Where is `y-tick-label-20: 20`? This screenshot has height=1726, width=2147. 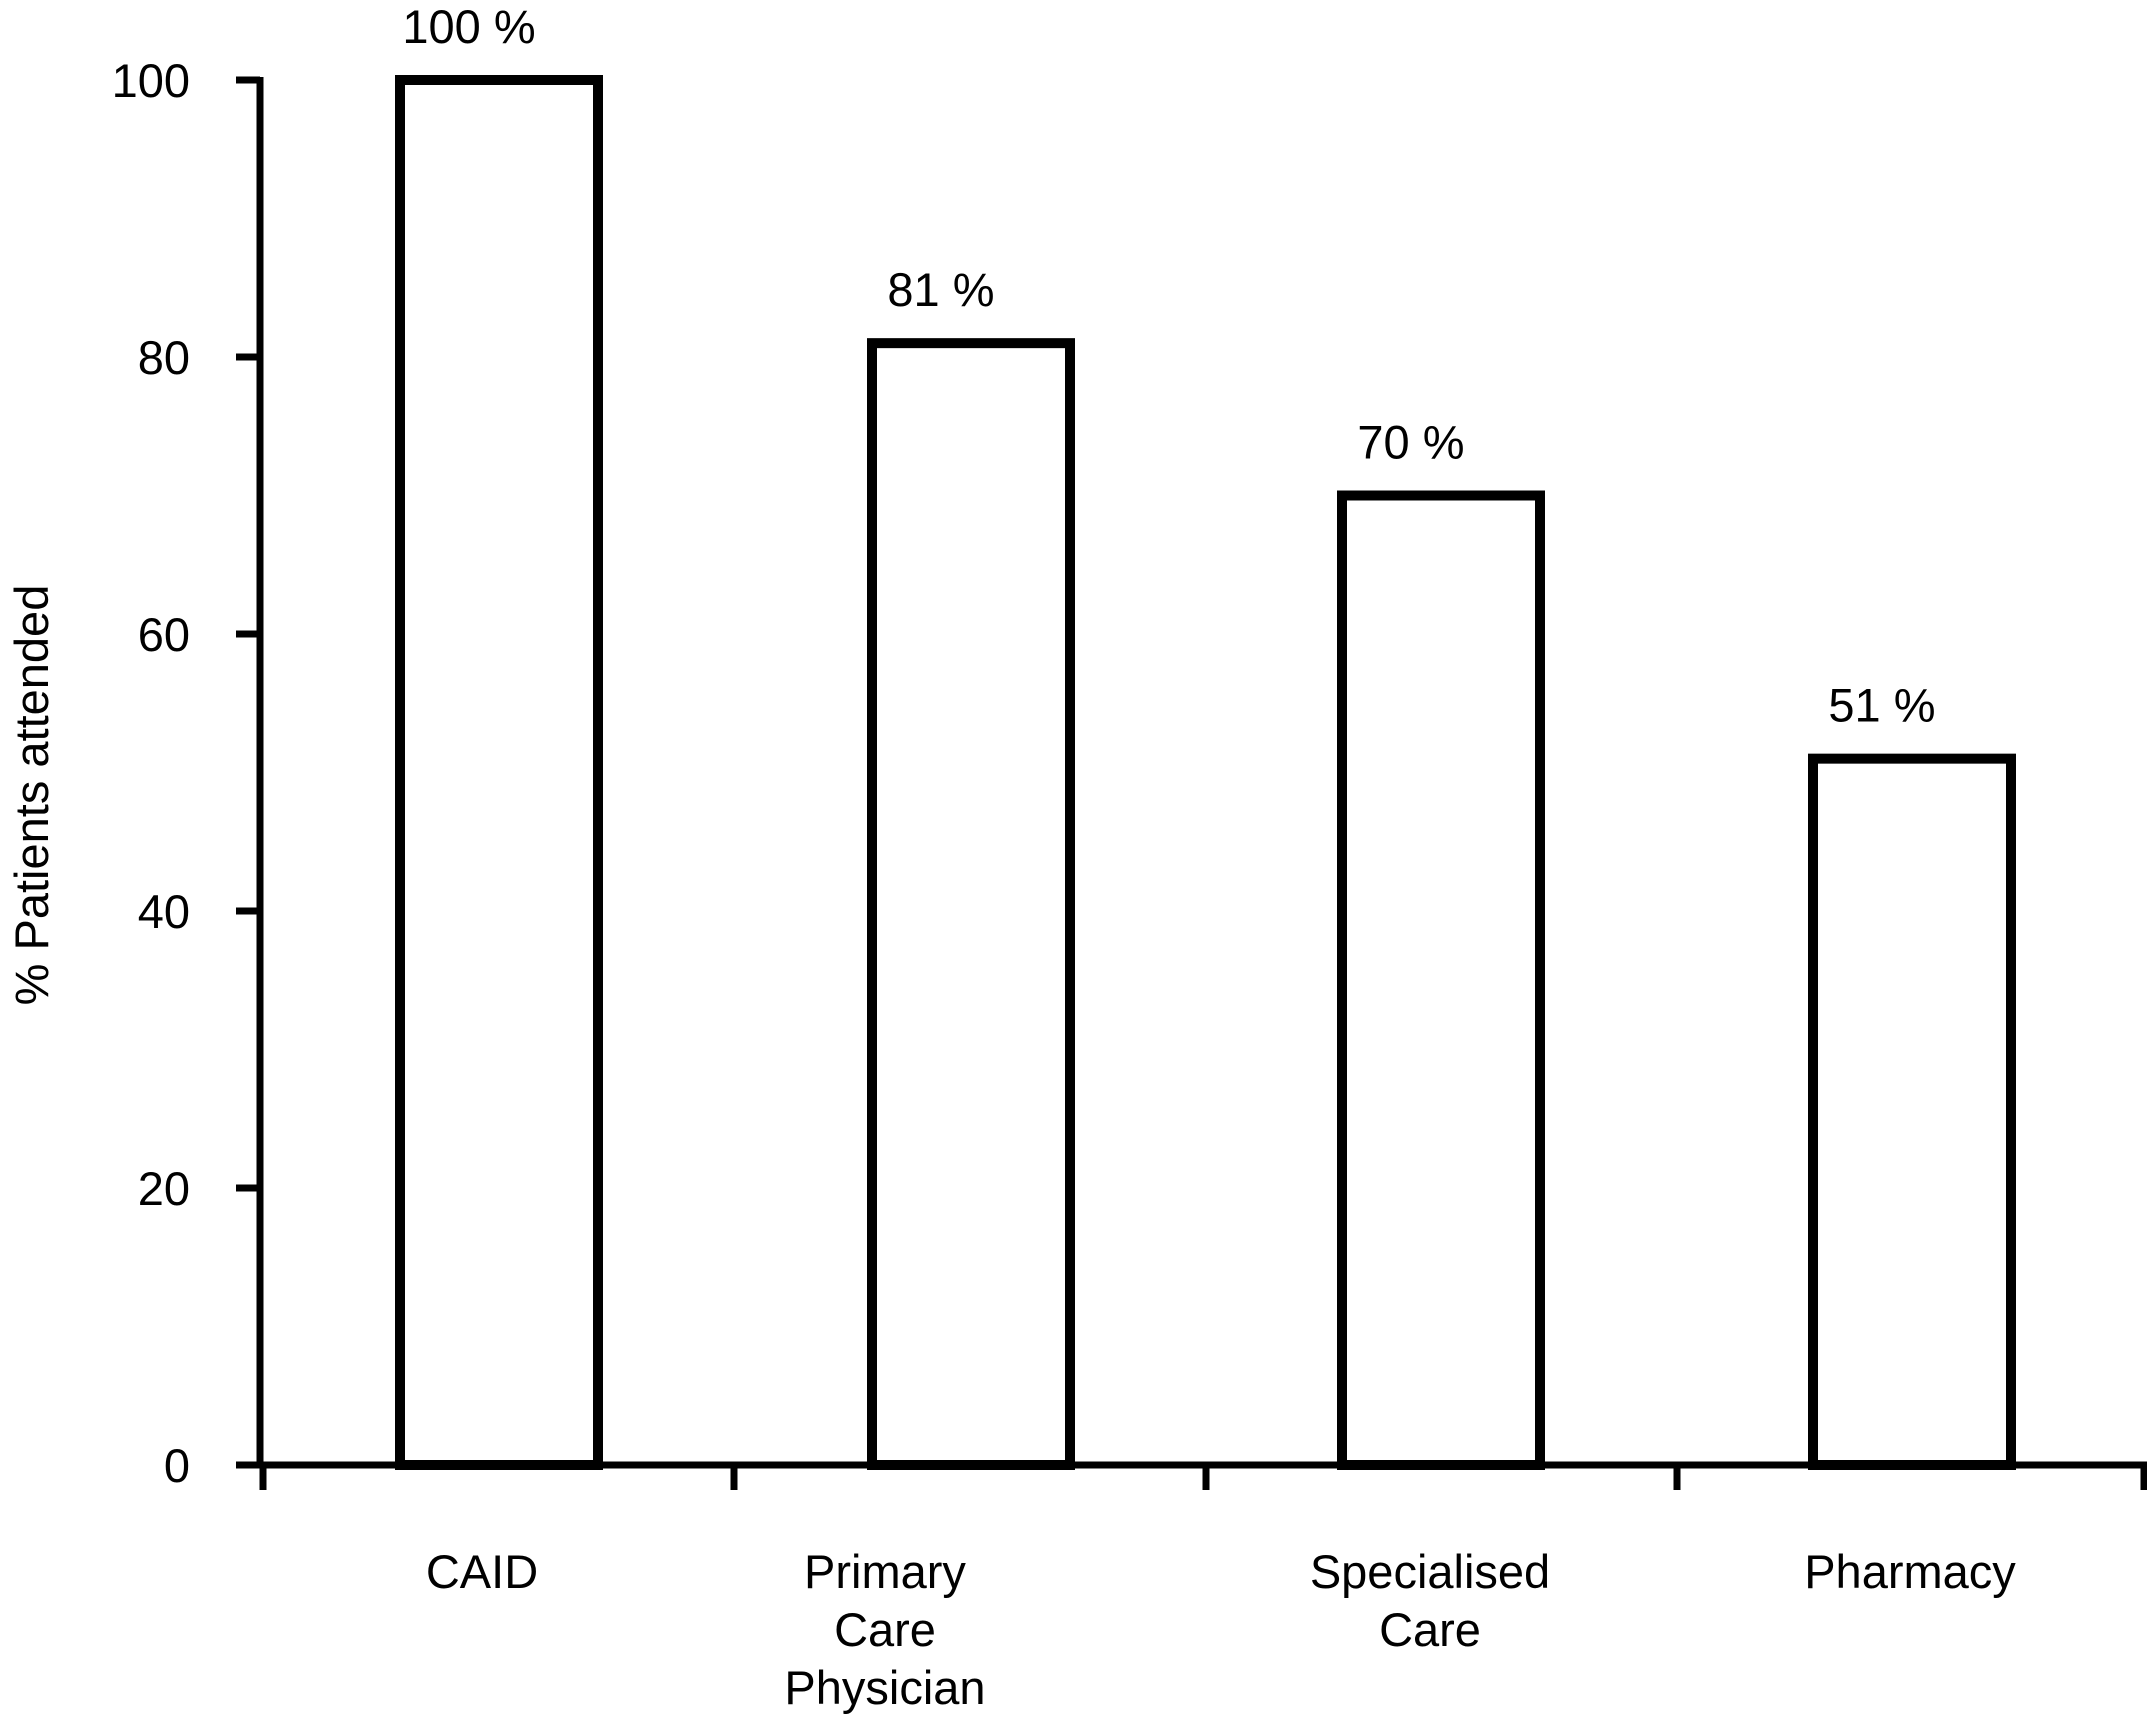
y-tick-label-20: 20 is located at coordinates (164, 1188).